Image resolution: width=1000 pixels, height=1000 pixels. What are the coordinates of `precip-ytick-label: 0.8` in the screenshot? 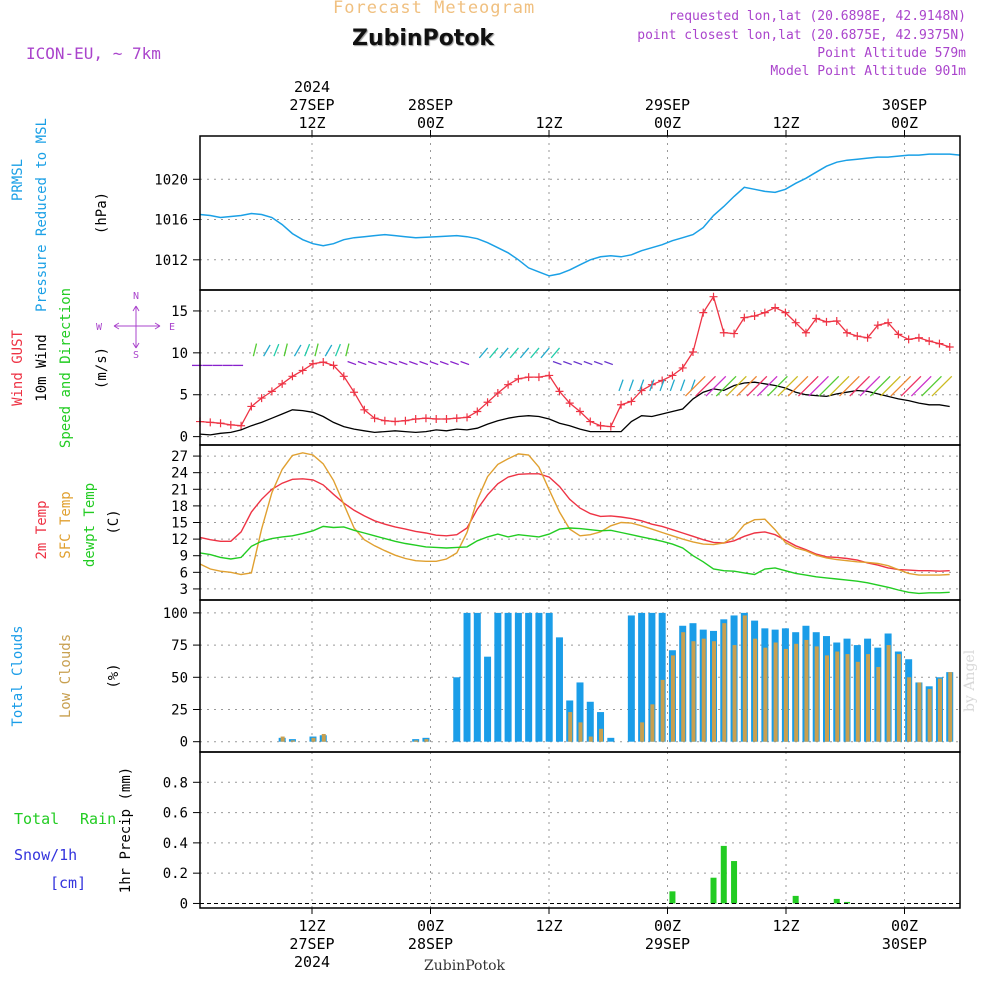 It's located at (175, 783).